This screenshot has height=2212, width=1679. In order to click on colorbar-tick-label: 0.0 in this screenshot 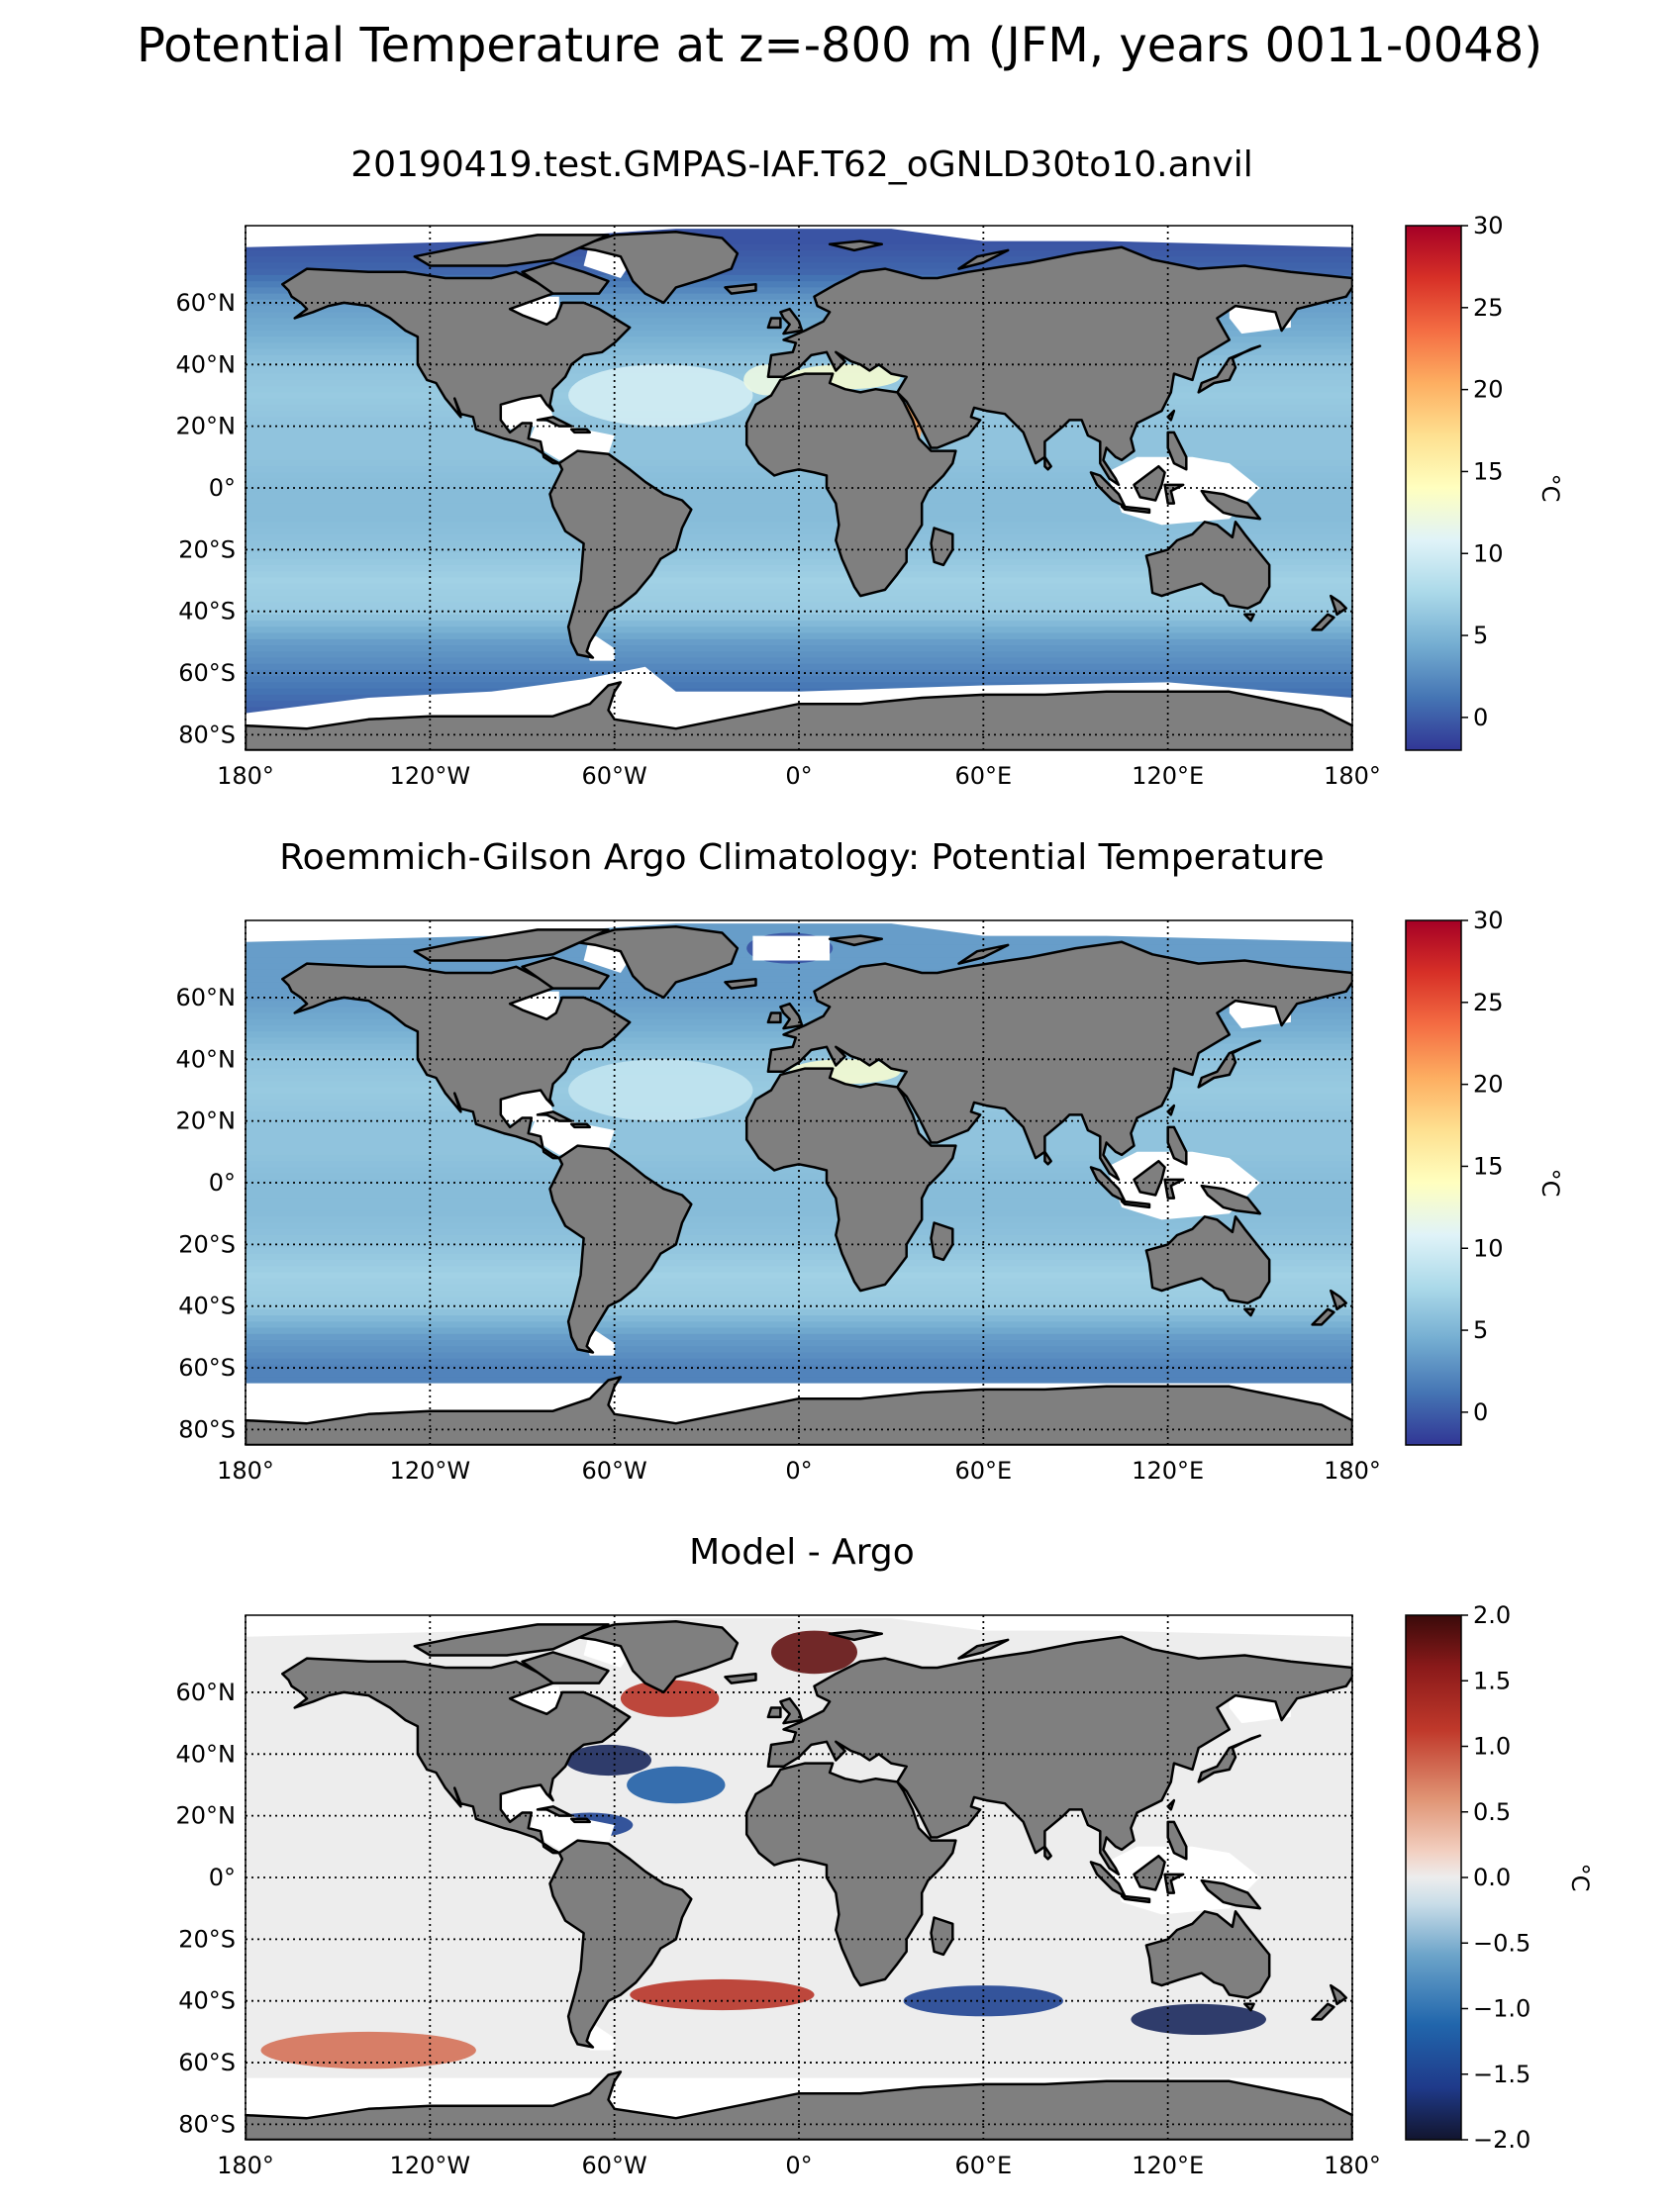, I will do `click(1492, 1877)`.